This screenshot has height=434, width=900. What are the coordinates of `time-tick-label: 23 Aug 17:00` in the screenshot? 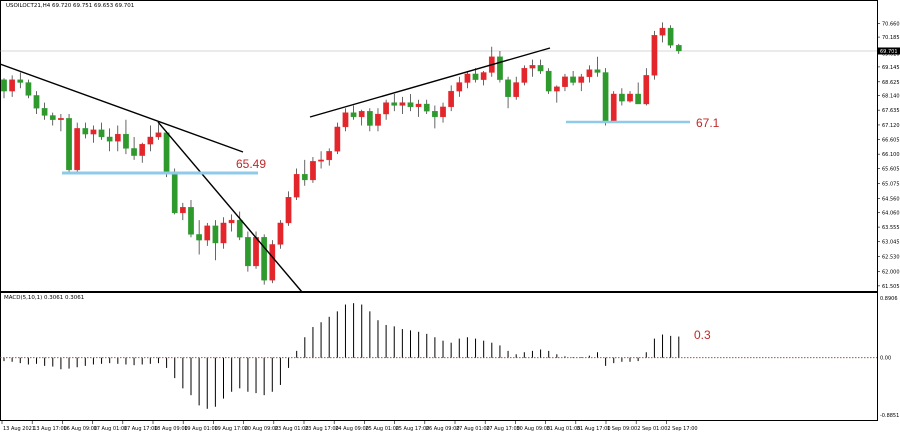 It's located at (322, 429).